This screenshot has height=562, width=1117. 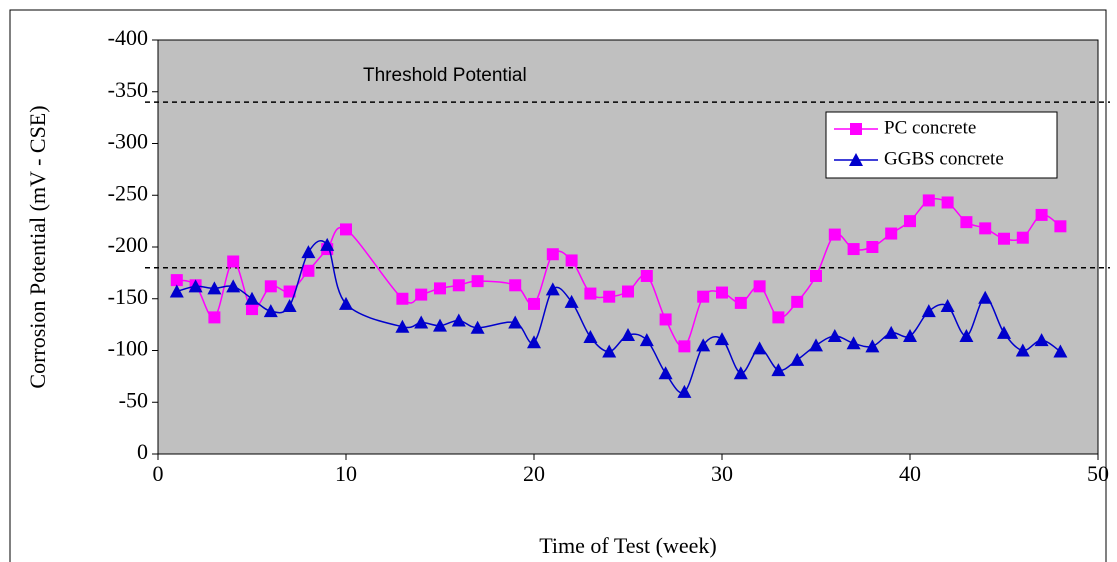 I want to click on x-tick-label: 30, so click(x=722, y=473).